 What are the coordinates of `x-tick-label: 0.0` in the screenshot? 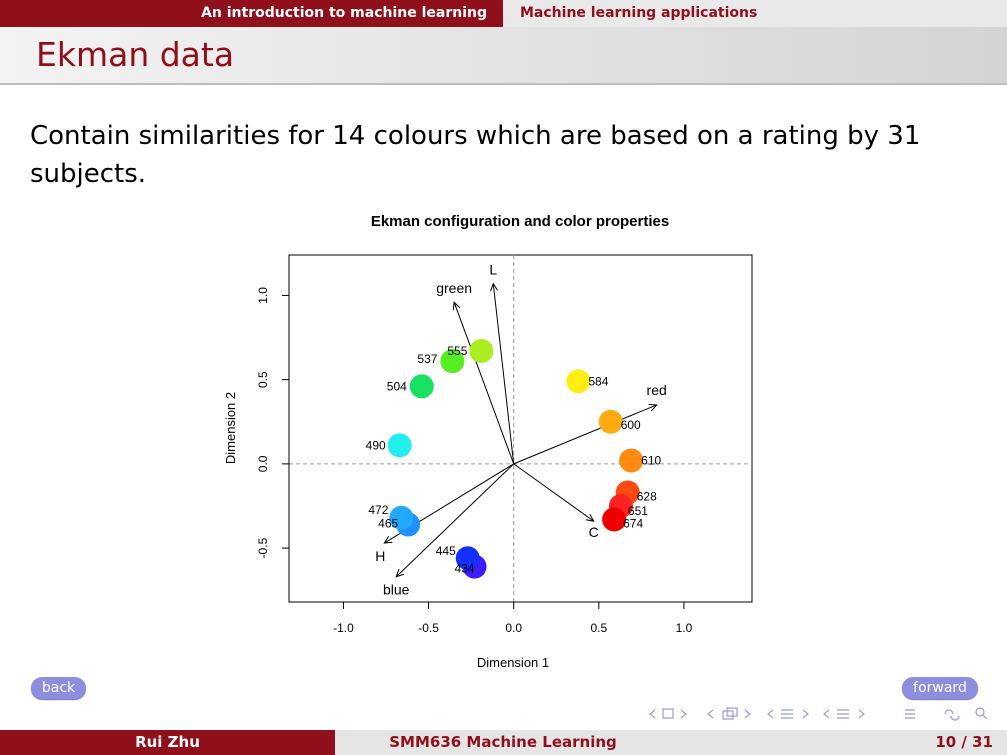 It's located at (513, 628).